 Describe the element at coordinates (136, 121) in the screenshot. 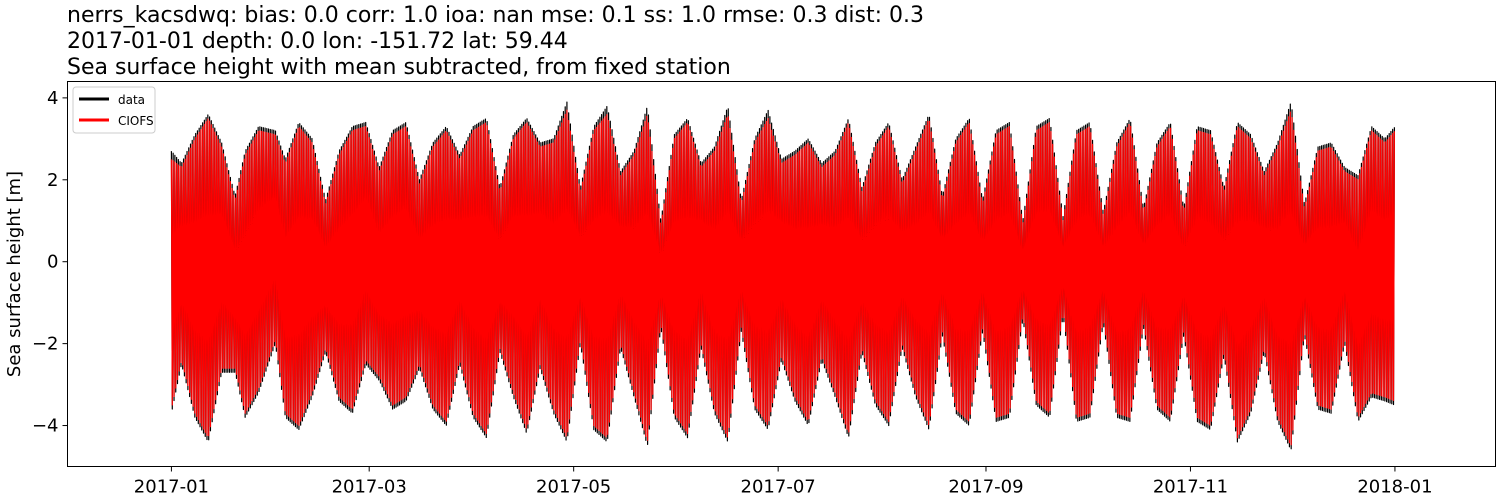

I see `legend-ciofs-label: CIOFS` at that location.